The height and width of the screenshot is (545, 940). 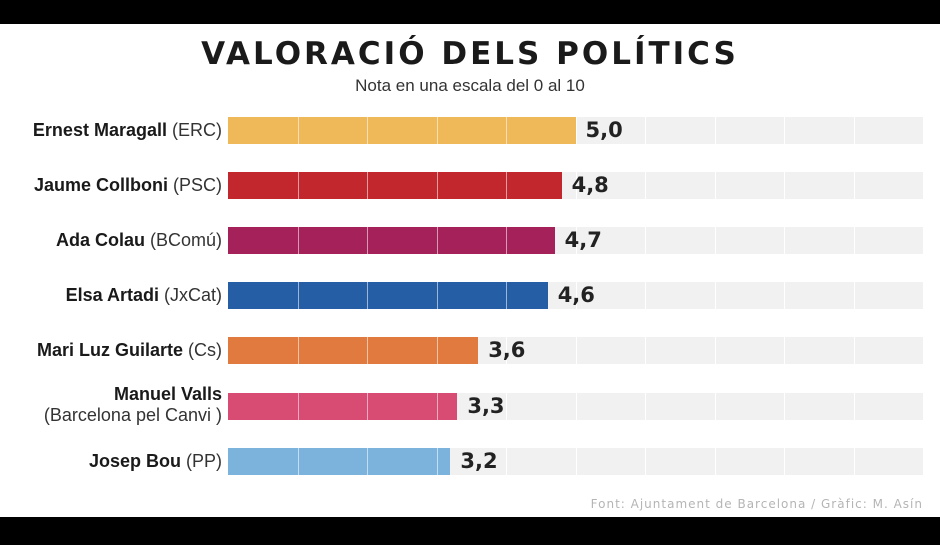 What do you see at coordinates (109, 350) in the screenshot?
I see `politician-name: Mari Luz Guilarte` at bounding box center [109, 350].